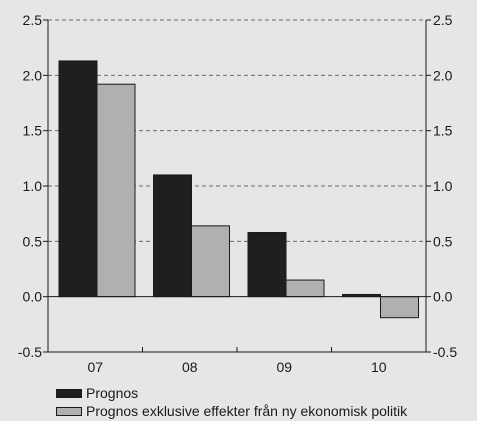 This screenshot has width=477, height=421. I want to click on y-tick-label-left: 1.0, so click(33, 186).